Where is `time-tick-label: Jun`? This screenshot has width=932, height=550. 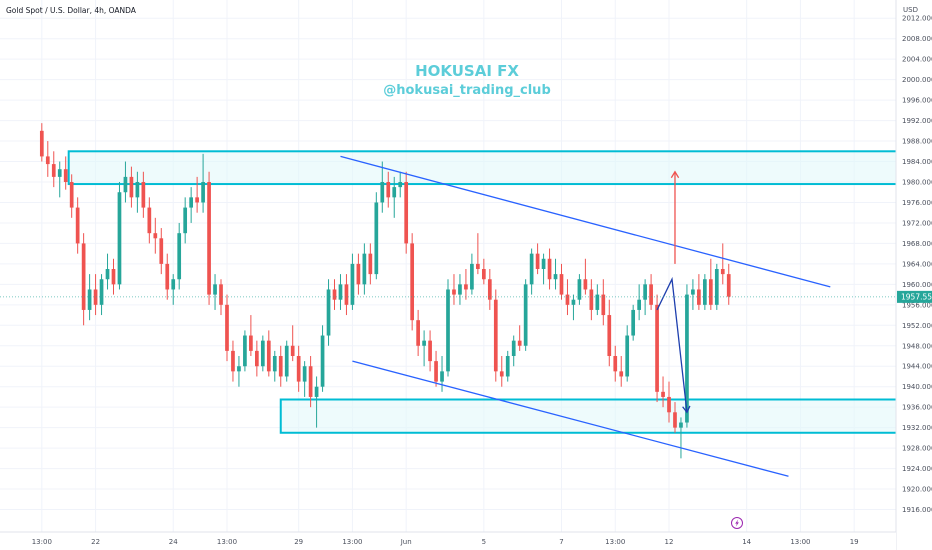 time-tick-label: Jun is located at coordinates (406, 542).